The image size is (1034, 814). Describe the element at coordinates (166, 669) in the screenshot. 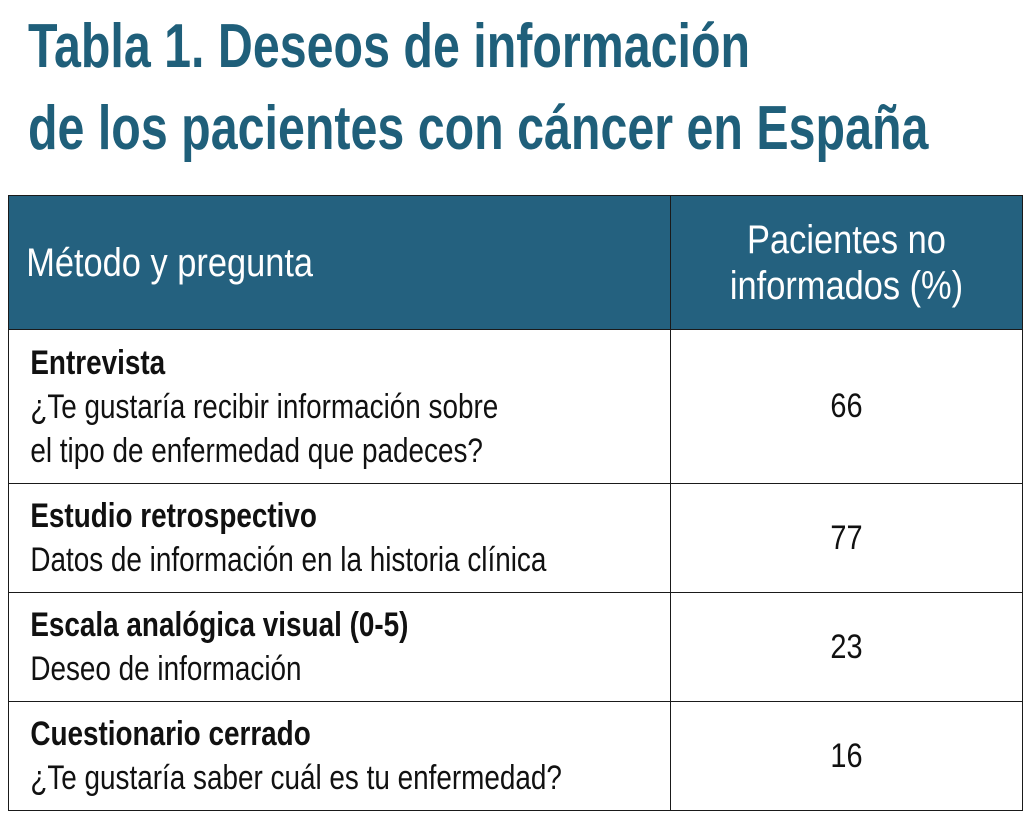

I see `question-text: Deseo de información` at that location.